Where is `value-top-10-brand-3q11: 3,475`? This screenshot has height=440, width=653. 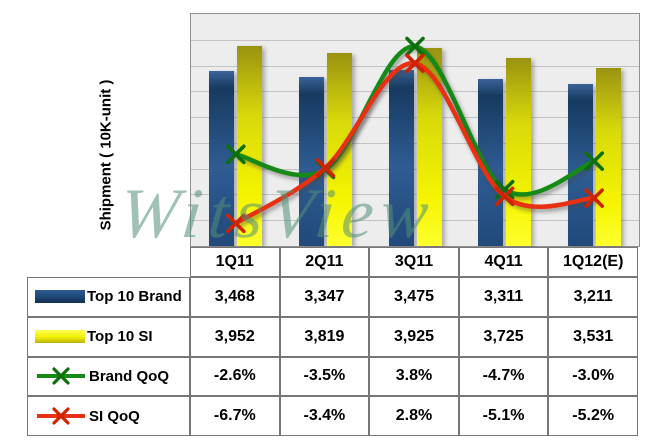 value-top-10-brand-3q11: 3,475 is located at coordinates (414, 297).